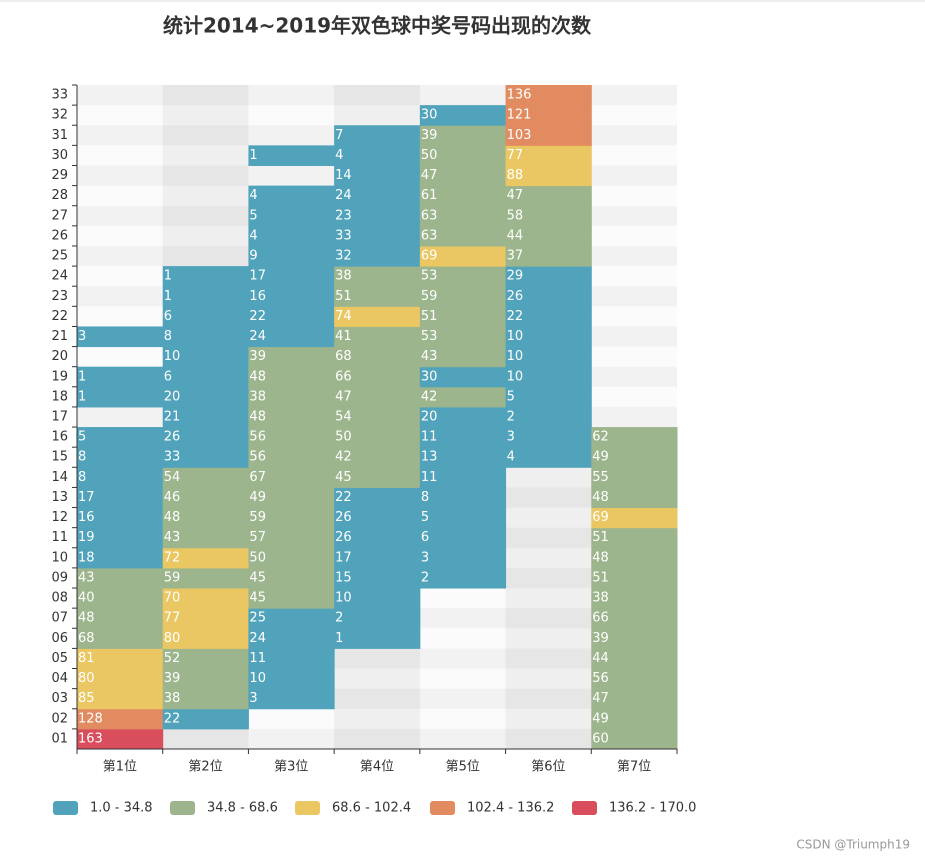 This screenshot has height=860, width=925. Describe the element at coordinates (515, 215) in the screenshot. I see `cell-label: 58` at that location.